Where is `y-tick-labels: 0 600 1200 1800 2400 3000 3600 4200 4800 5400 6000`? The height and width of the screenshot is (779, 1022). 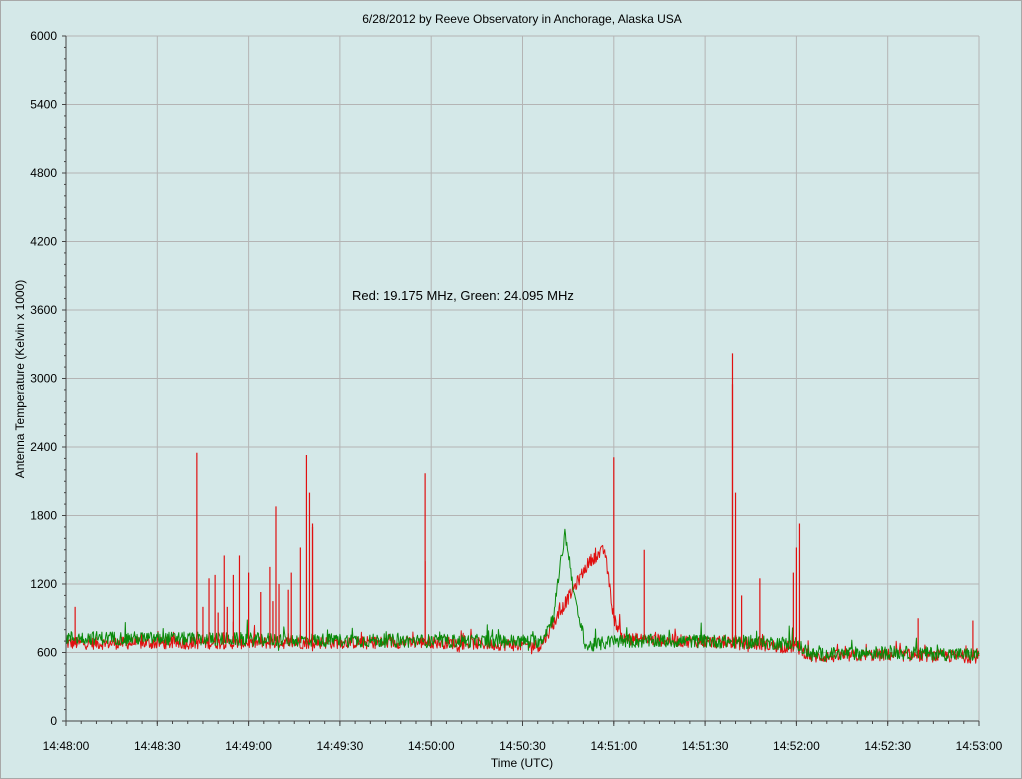 y-tick-labels: 0 600 1200 1800 2400 3000 3600 4200 4800 5400 6000 is located at coordinates (48, 378).